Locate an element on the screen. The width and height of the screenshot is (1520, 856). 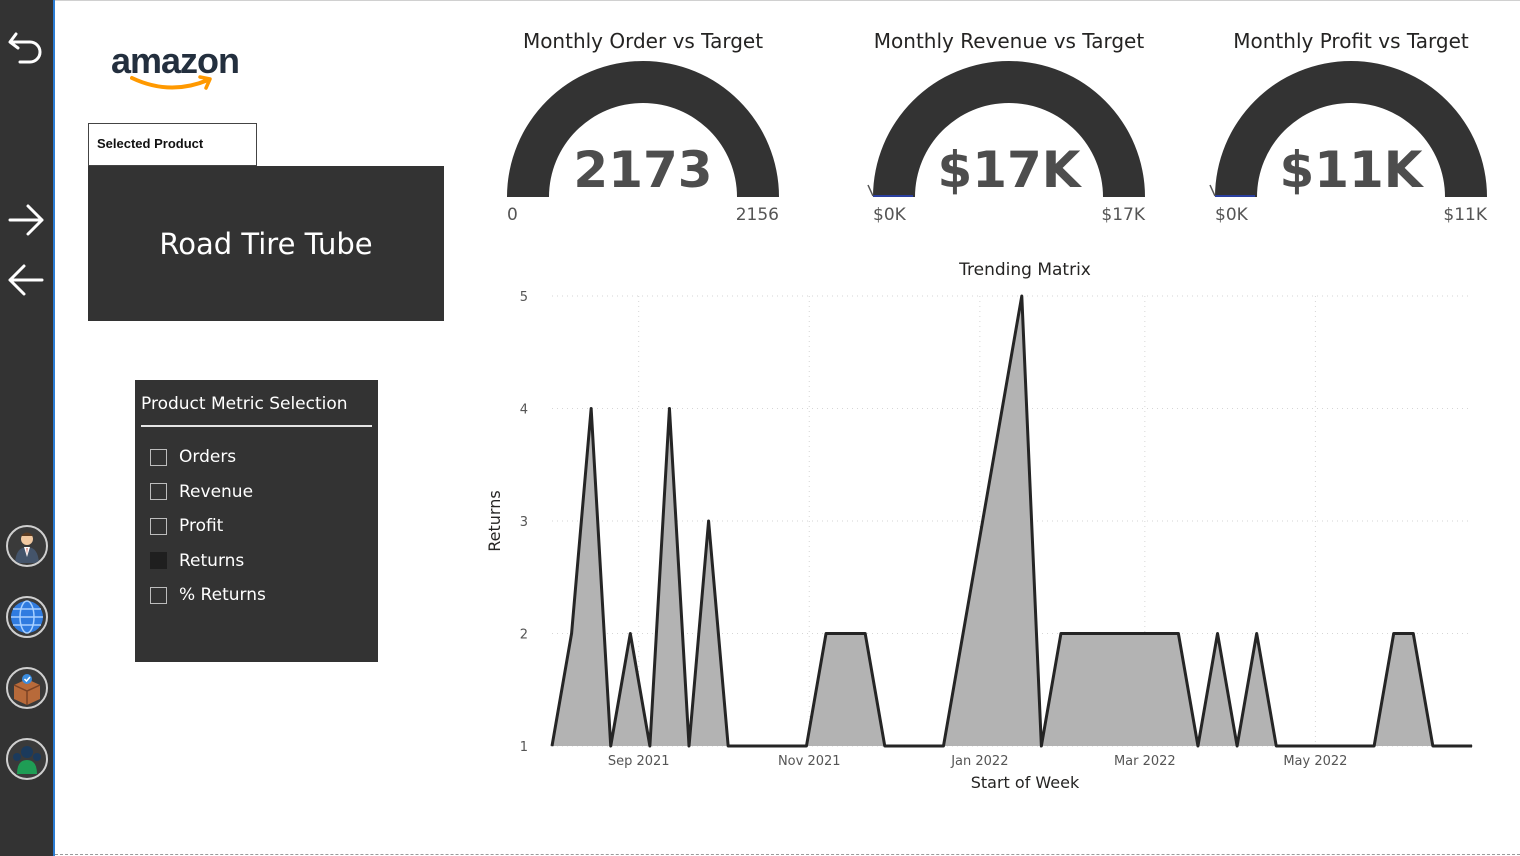
y-tick-label: 3 is located at coordinates (524, 522).